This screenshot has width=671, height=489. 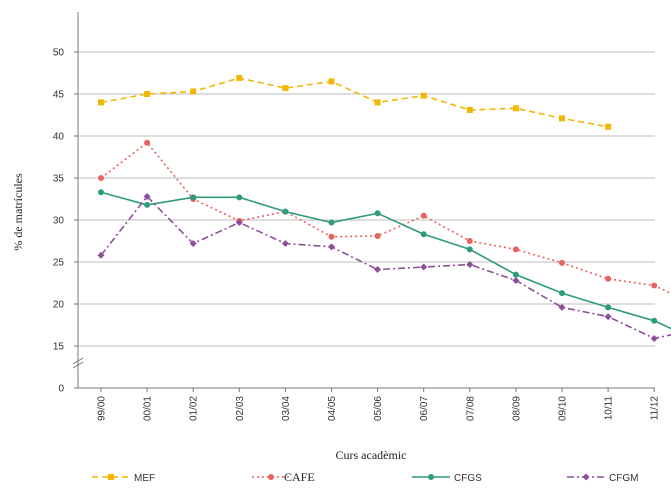 What do you see at coordinates (18, 212) in the screenshot?
I see `y-axis-label: % de matrícules` at bounding box center [18, 212].